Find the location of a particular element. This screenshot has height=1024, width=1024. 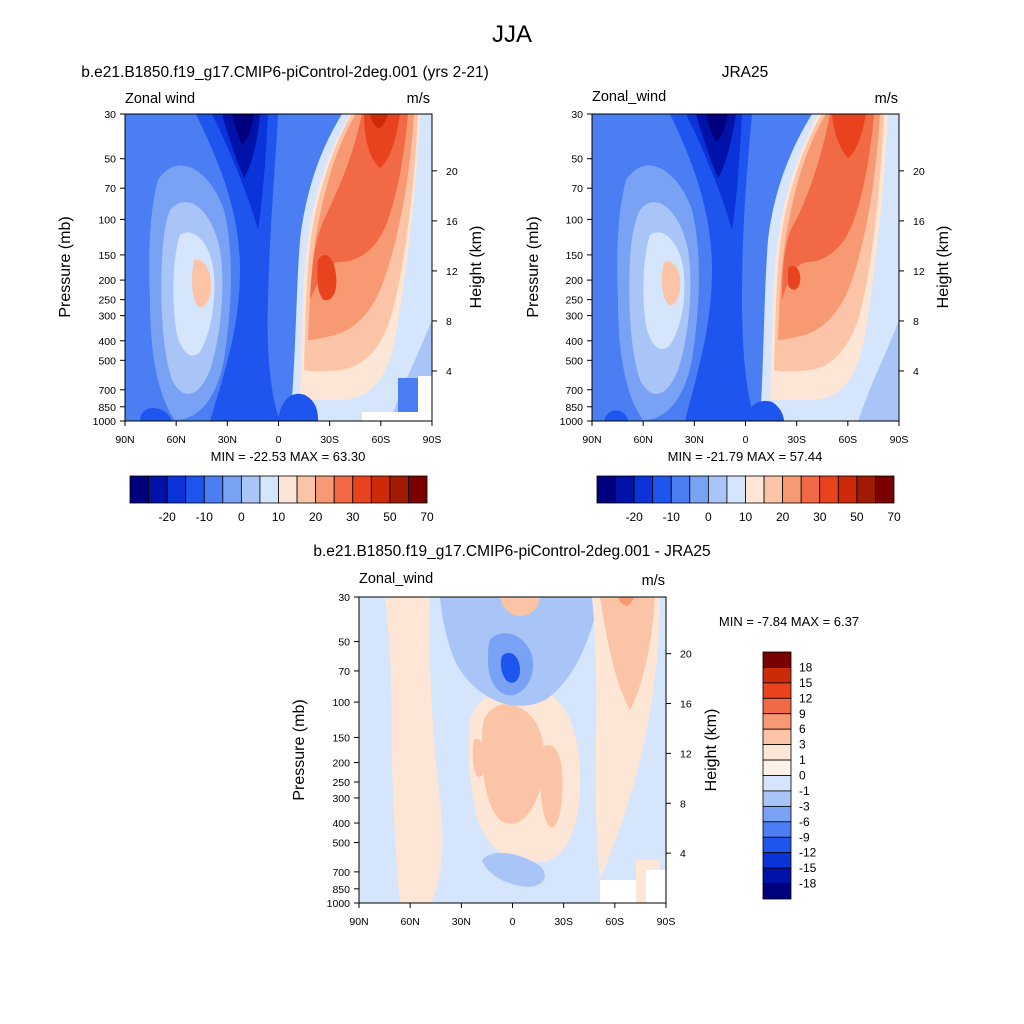

pressure-tick-label: 70 is located at coordinates (110, 189).